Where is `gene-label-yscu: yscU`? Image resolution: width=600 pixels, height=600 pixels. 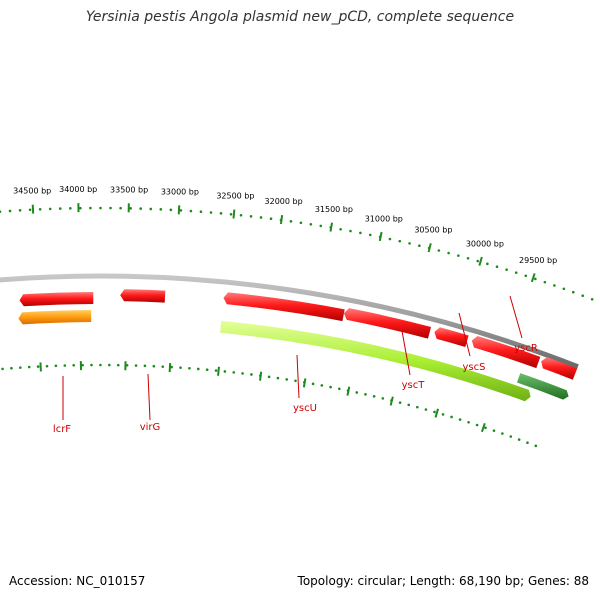 gene-label-yscu: yscU is located at coordinates (305, 408).